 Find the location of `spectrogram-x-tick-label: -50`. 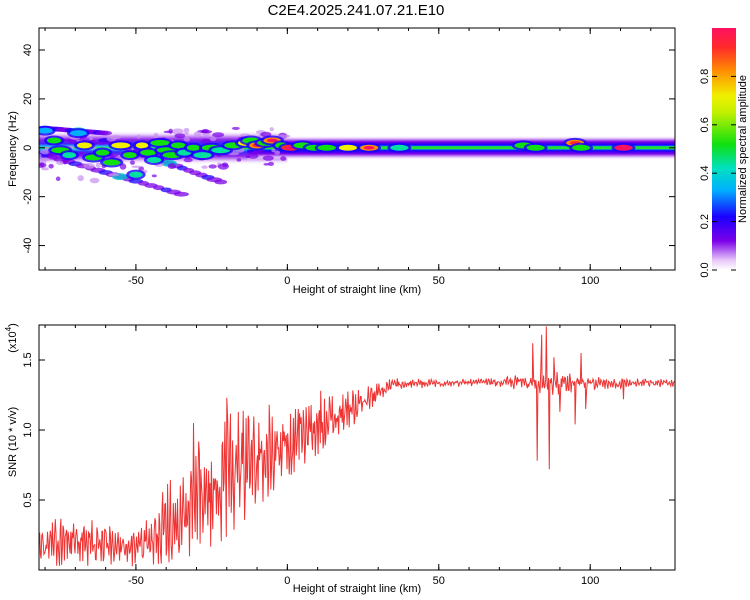

spectrogram-x-tick-label: -50 is located at coordinates (136, 281).